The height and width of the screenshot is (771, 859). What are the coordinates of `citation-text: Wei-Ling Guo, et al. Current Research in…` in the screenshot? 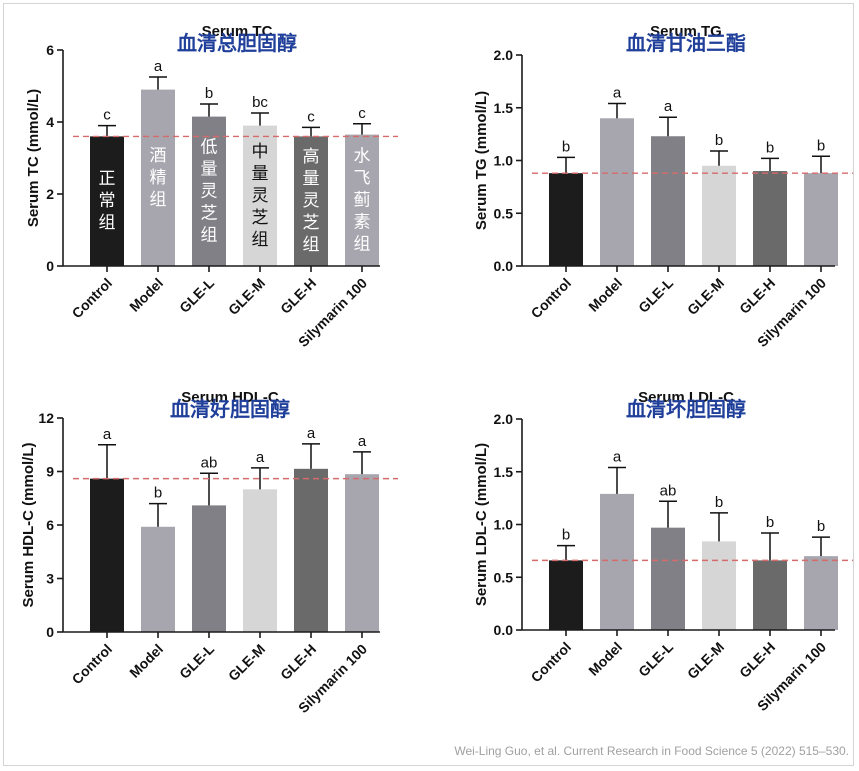 It's located at (651, 751).